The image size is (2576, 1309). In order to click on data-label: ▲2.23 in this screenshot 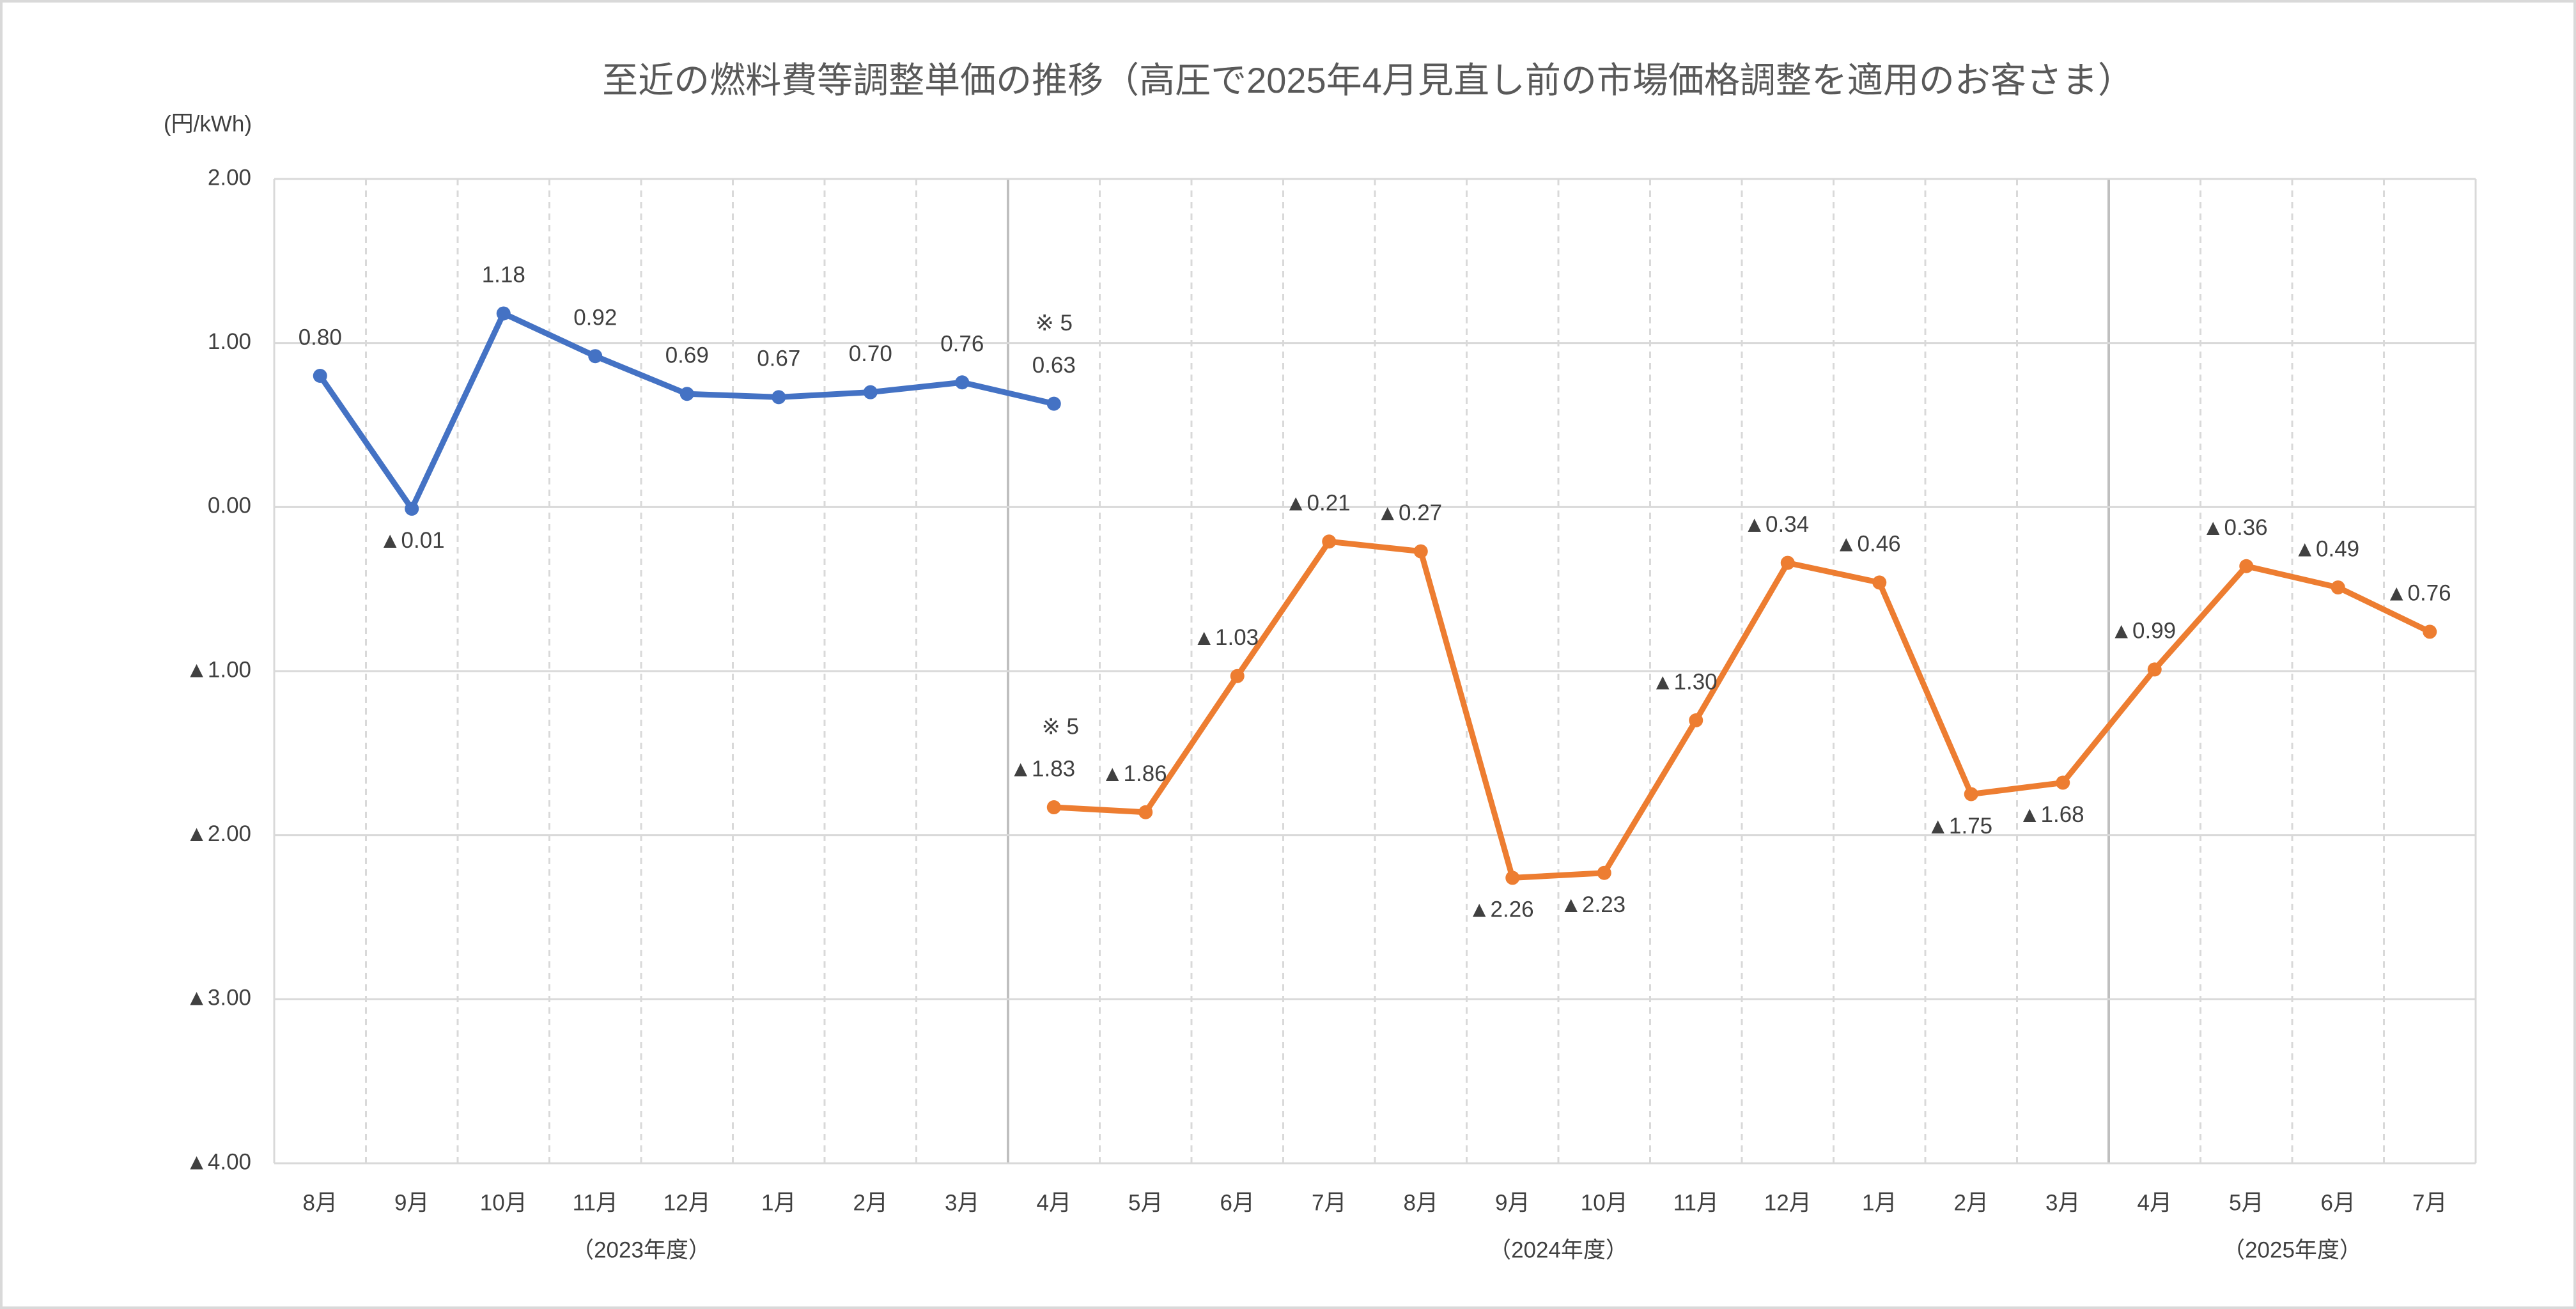, I will do `click(1593, 904)`.